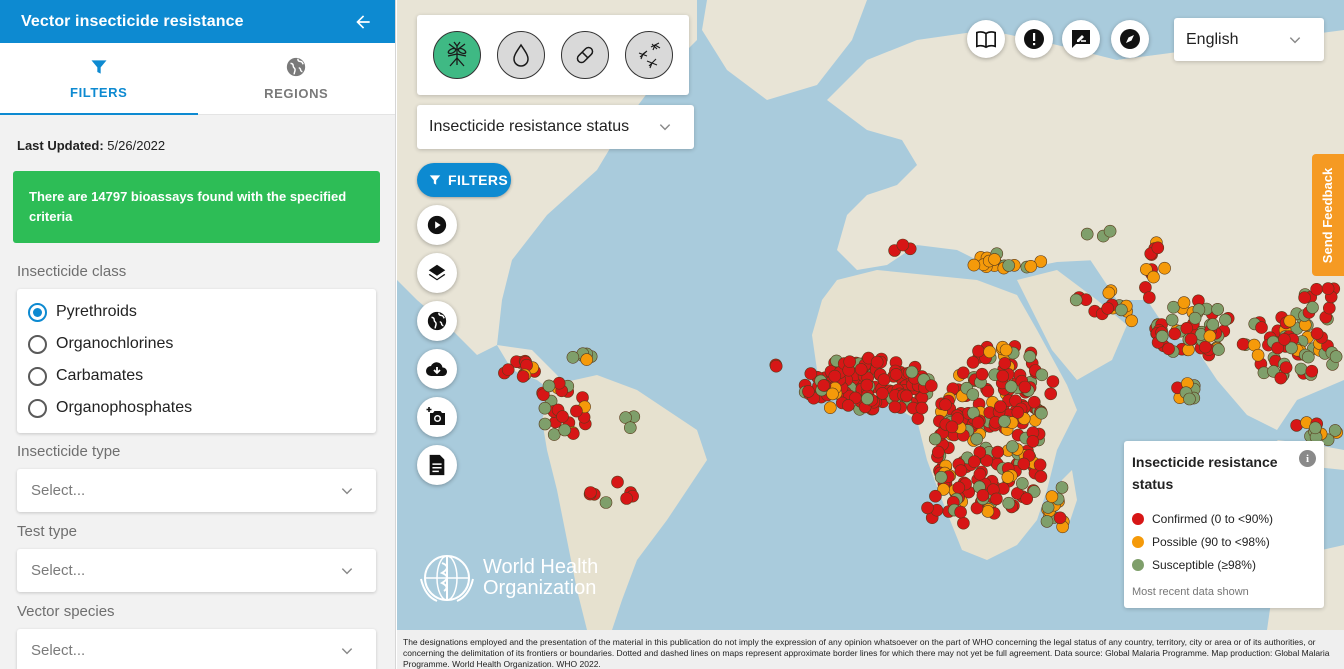 This screenshot has width=1344, height=669. What do you see at coordinates (202, 344) in the screenshot?
I see `radio-option-organochlorines: Organochlorines` at bounding box center [202, 344].